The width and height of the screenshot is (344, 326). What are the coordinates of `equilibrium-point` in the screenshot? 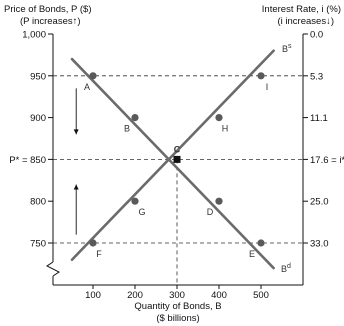 It's located at (177, 159).